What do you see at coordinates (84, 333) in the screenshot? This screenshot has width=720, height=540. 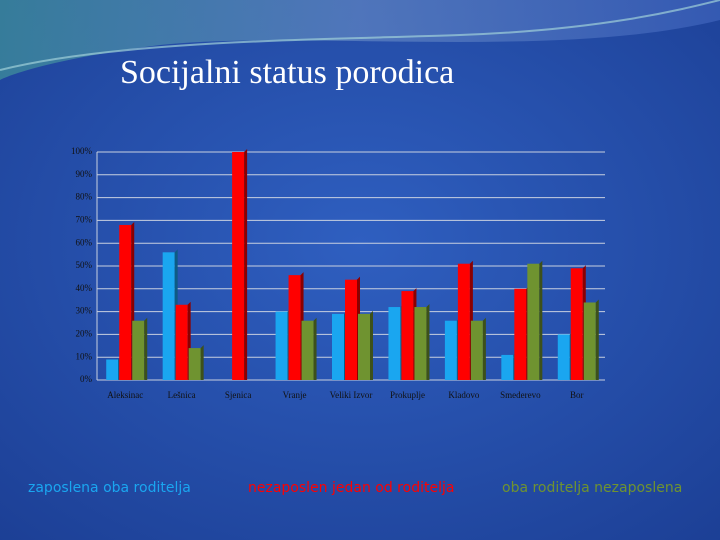 I see `y-tick-label: 20%` at bounding box center [84, 333].